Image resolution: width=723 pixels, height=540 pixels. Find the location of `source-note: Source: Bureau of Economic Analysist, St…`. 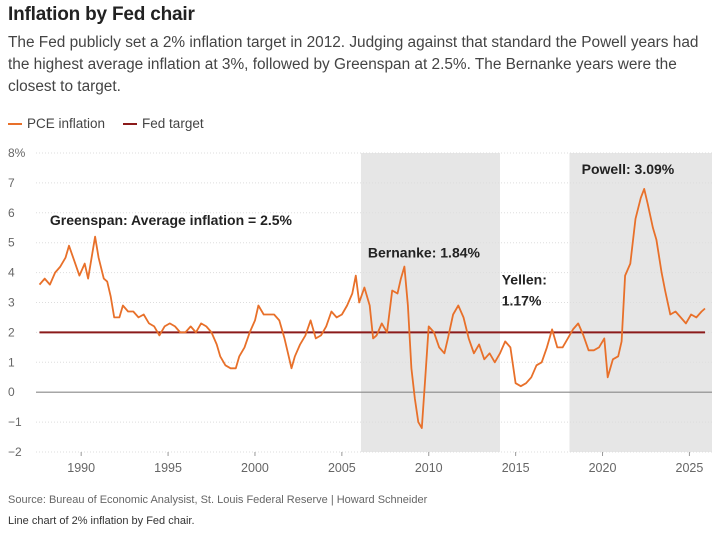

source-note: Source: Bureau of Economic Analysist, St… is located at coordinates (218, 500).